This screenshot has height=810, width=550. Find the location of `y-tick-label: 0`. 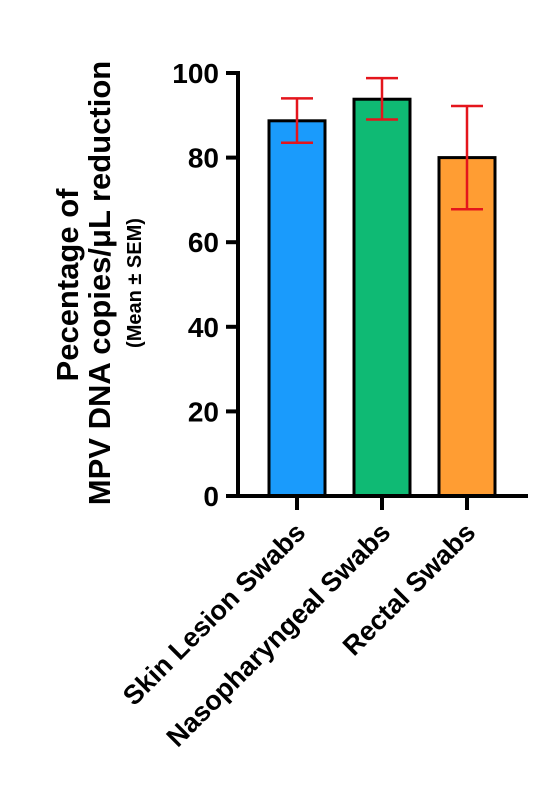

y-tick-label: 0 is located at coordinates (211, 496).